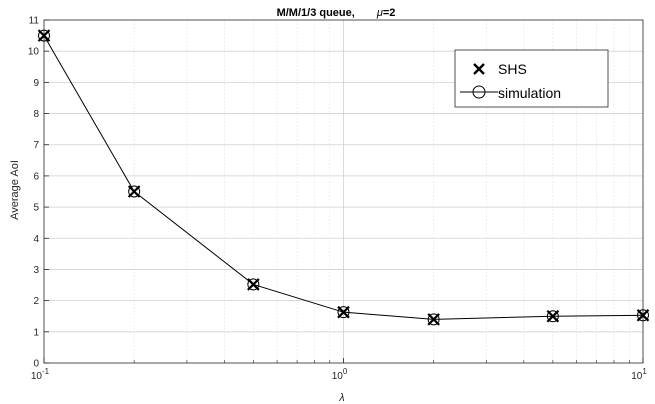 This screenshot has width=655, height=404. Describe the element at coordinates (639, 374) in the screenshot. I see `x-tick-label: 10¹` at that location.